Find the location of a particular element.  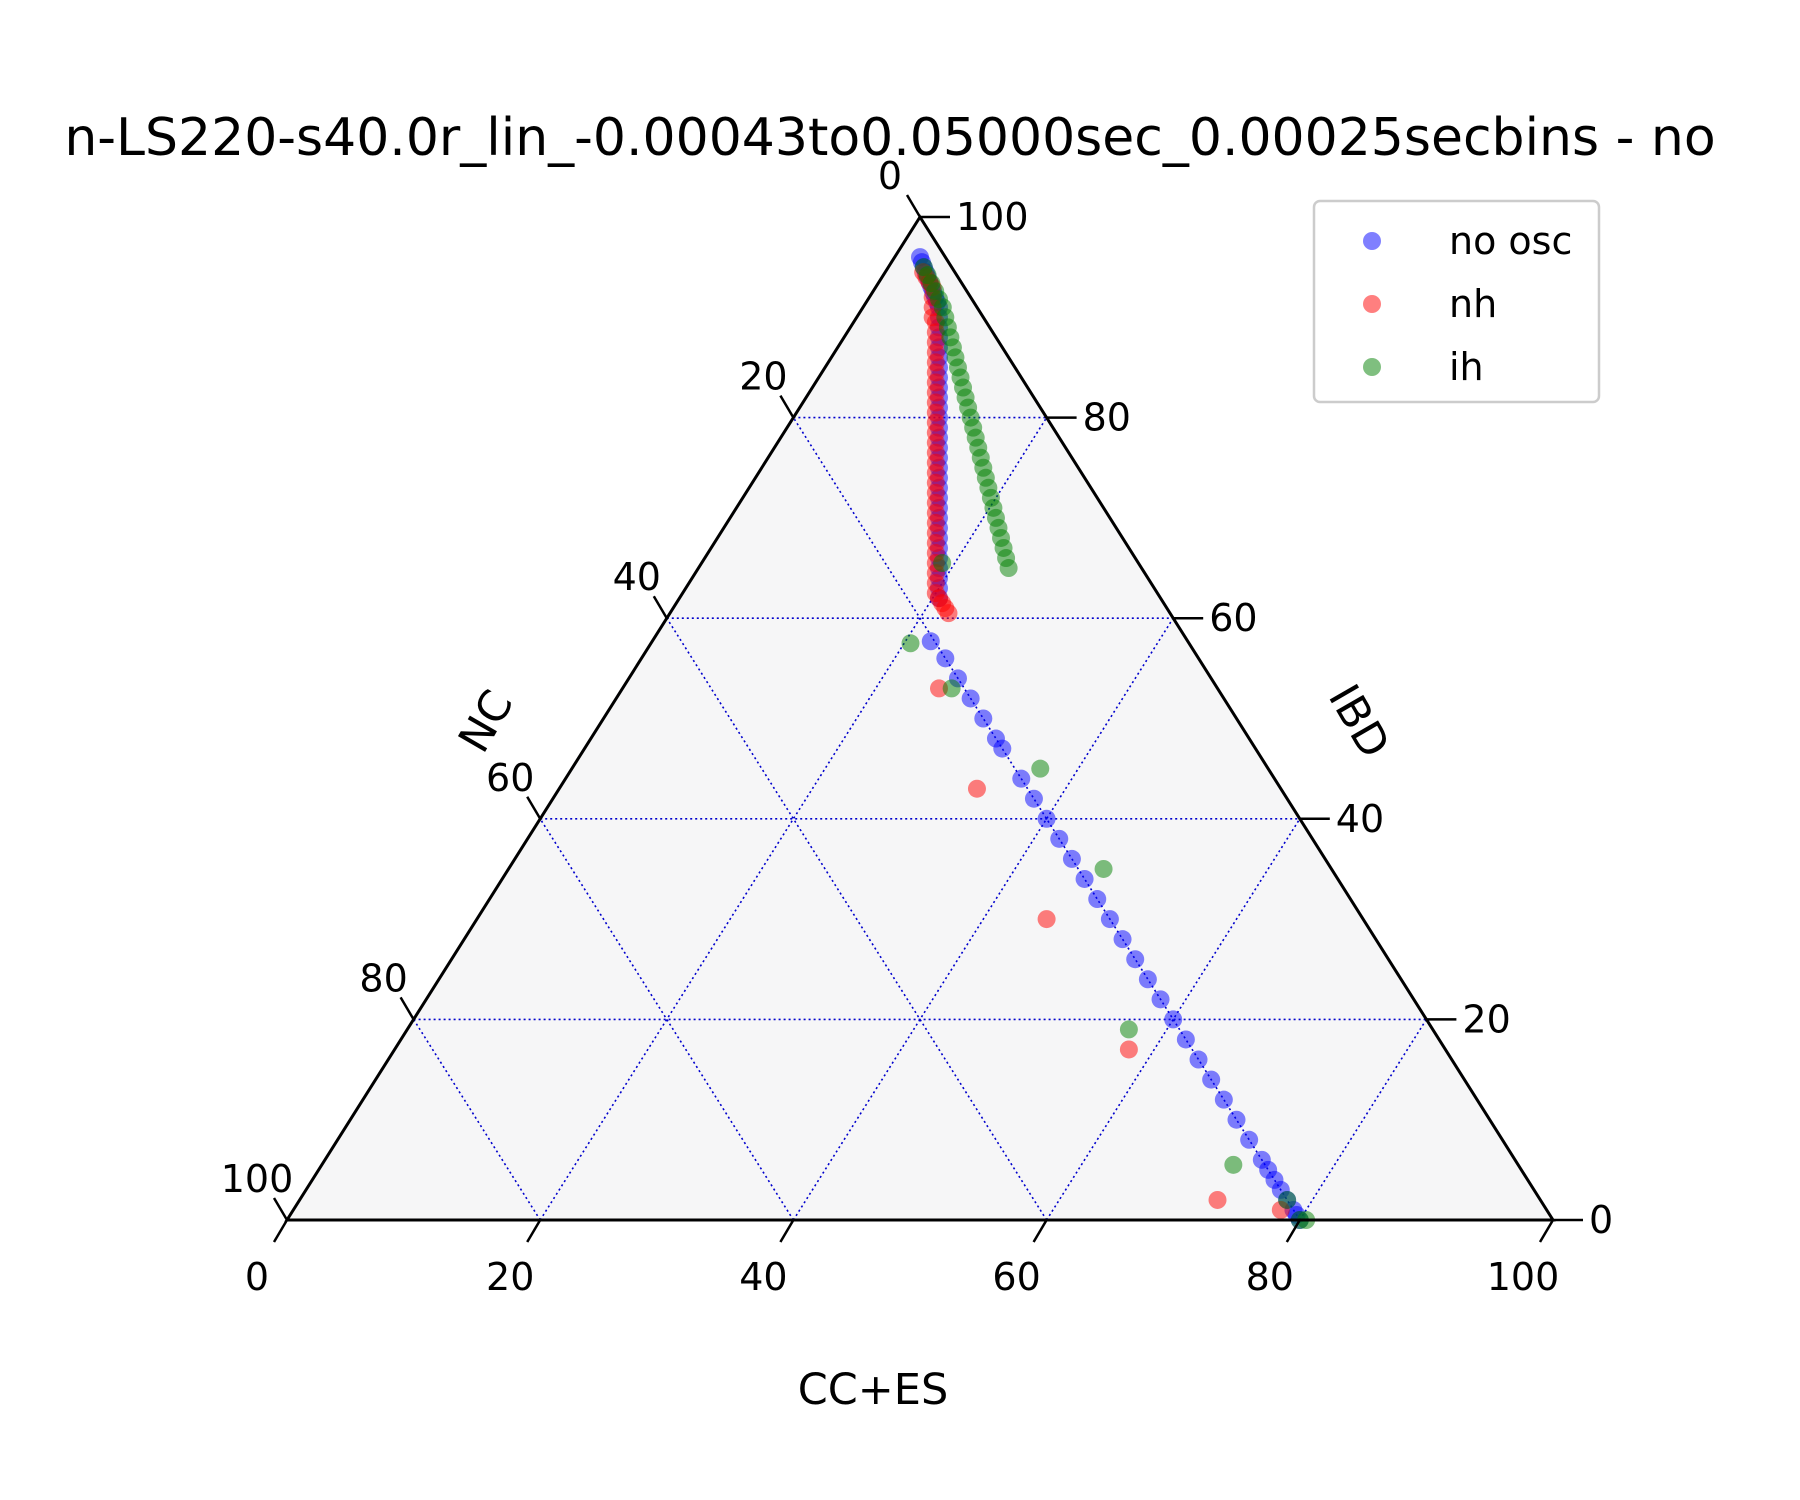

legend-label: ih is located at coordinates (1466, 367).